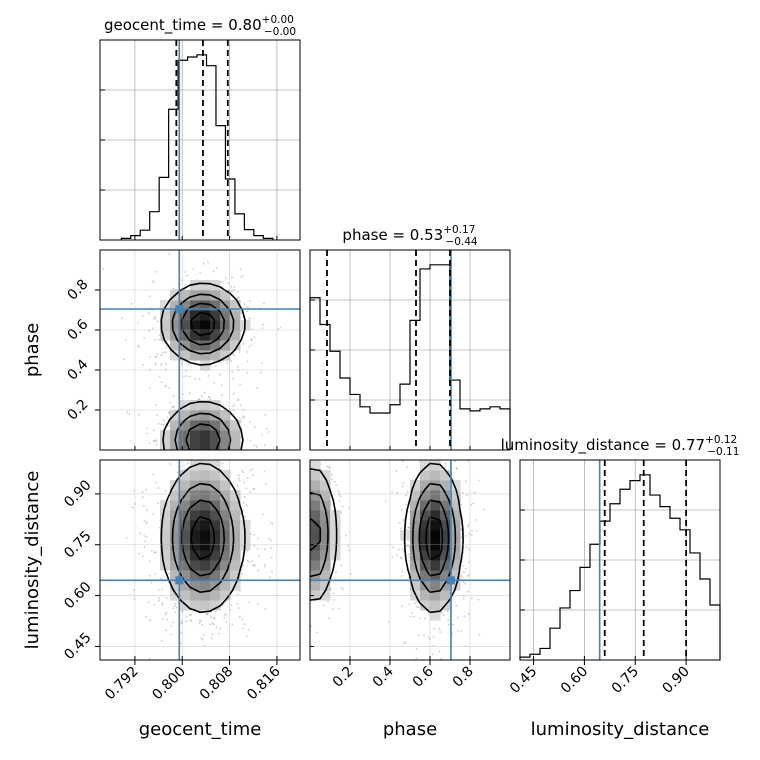  What do you see at coordinates (410, 560) in the screenshot?
I see `panel-content` at bounding box center [410, 560].